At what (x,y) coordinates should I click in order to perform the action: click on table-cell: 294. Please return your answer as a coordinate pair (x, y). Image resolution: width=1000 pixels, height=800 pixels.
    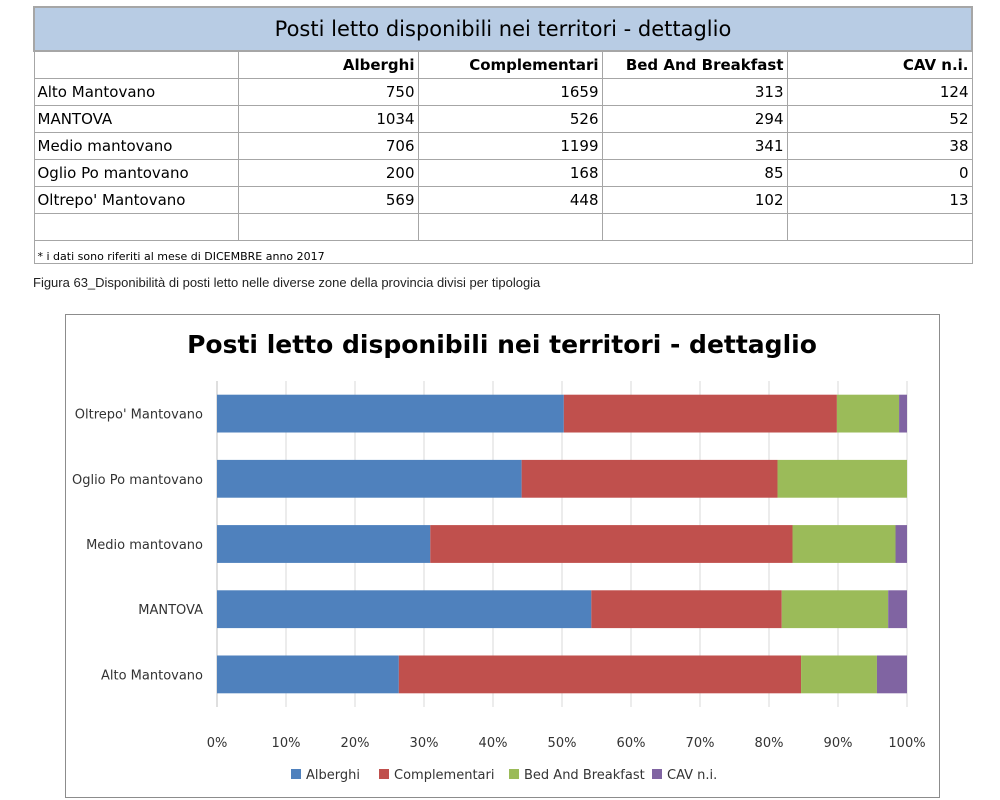
    Looking at the image, I should click on (694, 119).